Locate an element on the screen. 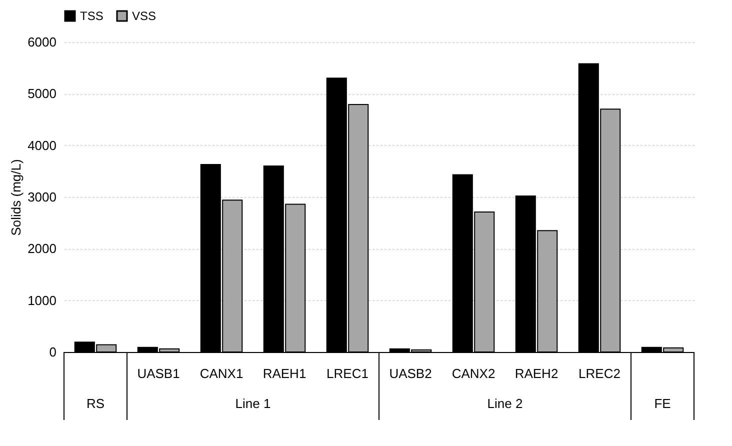  y-tick-label: 3000 is located at coordinates (42, 197).